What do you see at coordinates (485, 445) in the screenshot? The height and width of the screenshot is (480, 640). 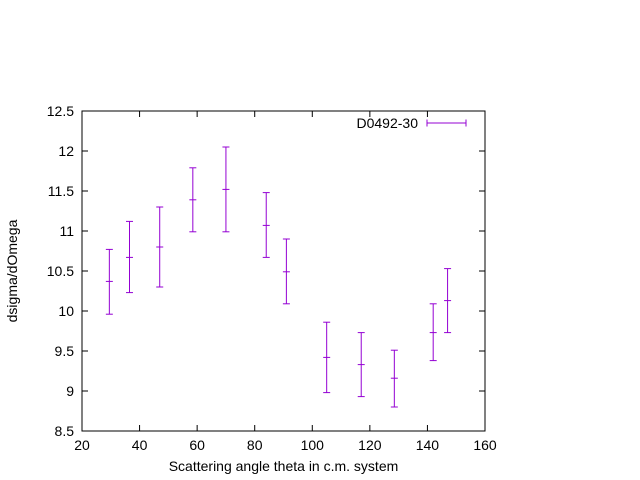 I see `x-tick-label: 160` at bounding box center [485, 445].